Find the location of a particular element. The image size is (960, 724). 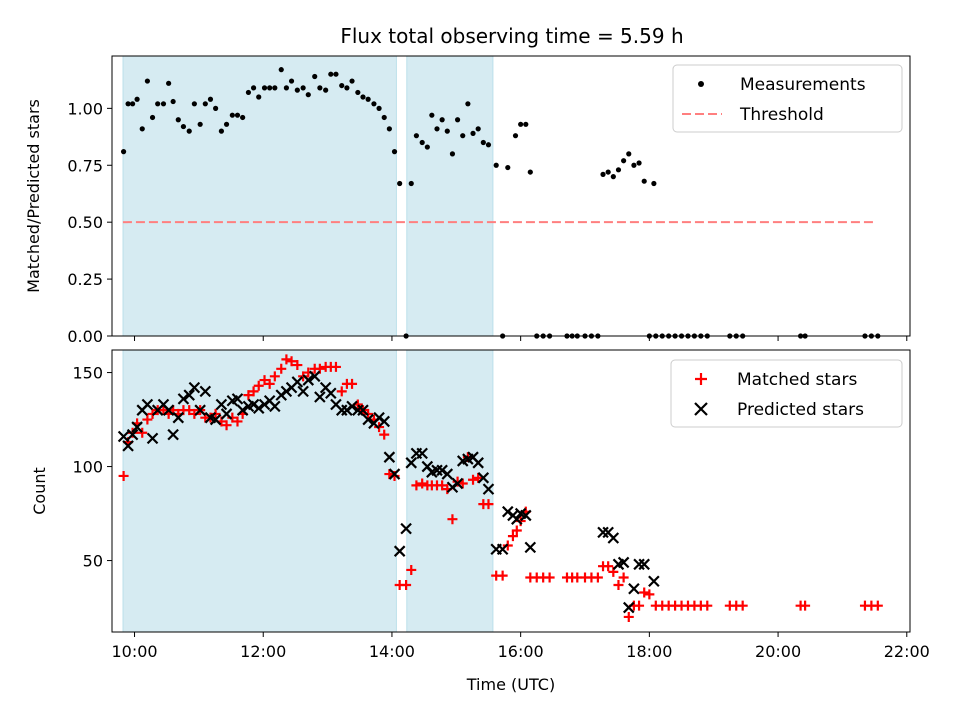

shaded-interval is located at coordinates (450, 196).